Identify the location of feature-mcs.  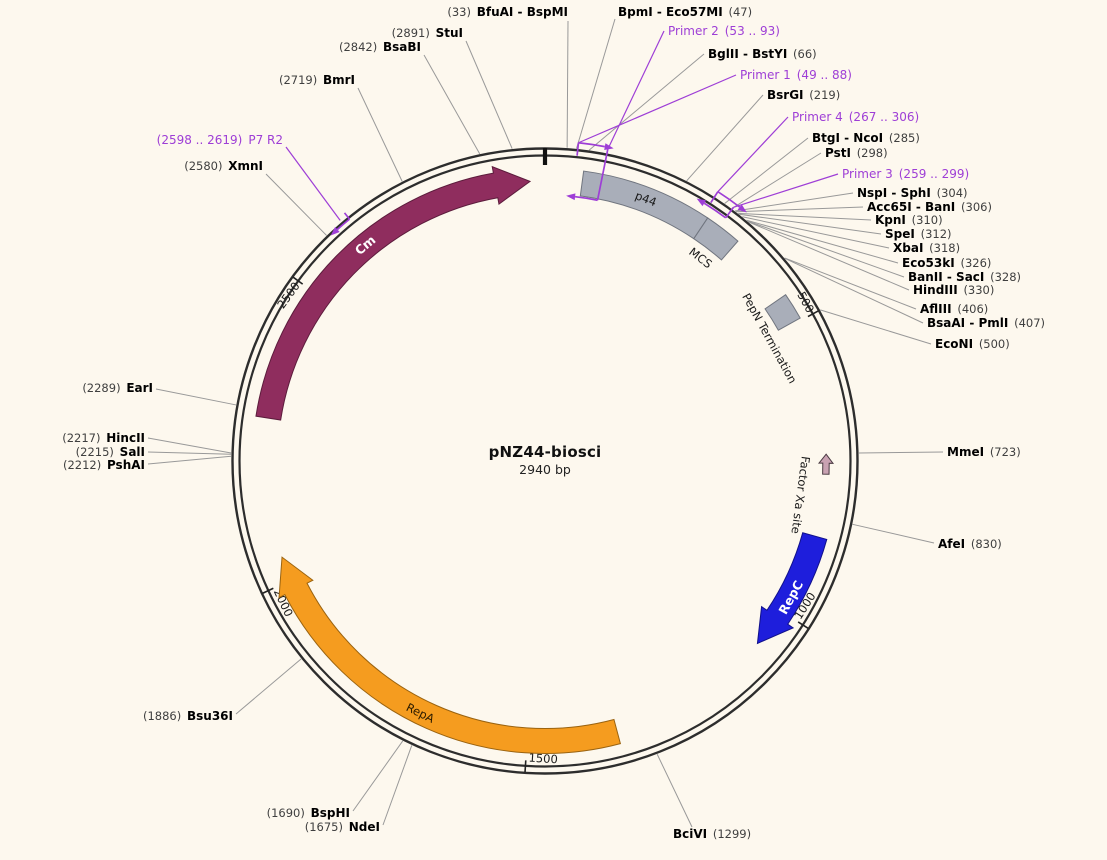
(716, 239).